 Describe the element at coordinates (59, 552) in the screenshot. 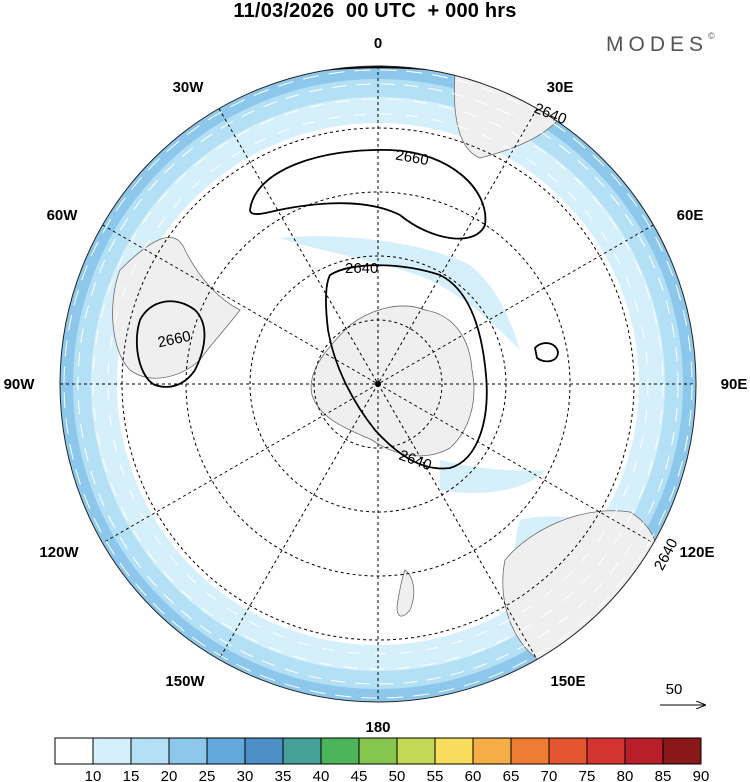

I see `lon-label-120w: 120W` at that location.